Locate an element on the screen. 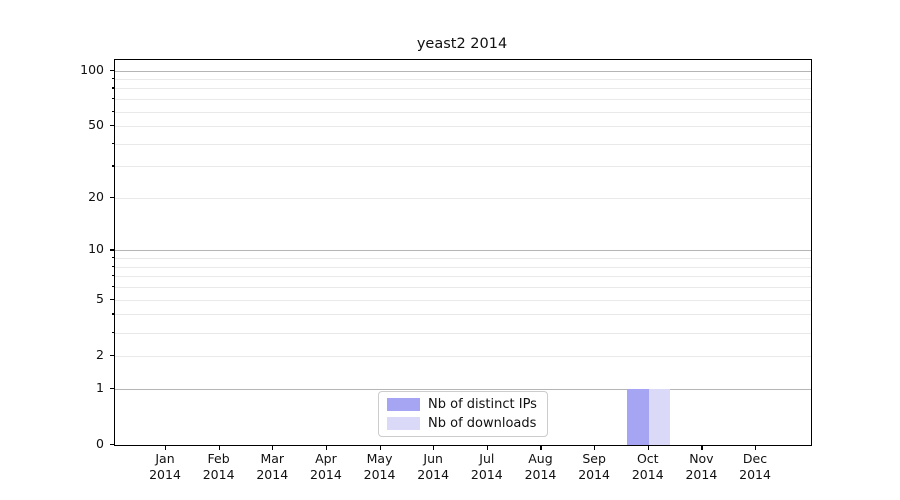 This screenshot has height=500, width=900. y-tick-label: 5 is located at coordinates (100, 298).